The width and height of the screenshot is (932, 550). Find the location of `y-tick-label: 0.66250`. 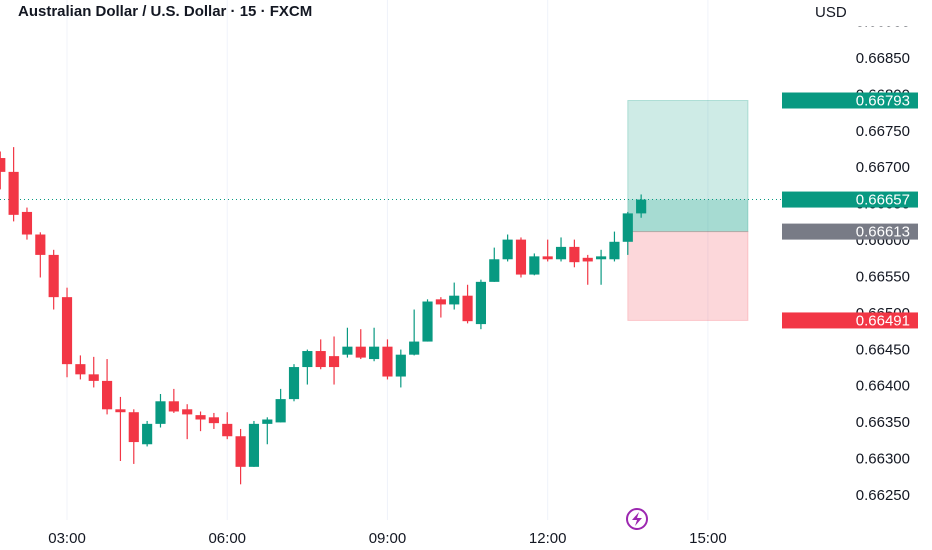

y-tick-label: 0.66250 is located at coordinates (883, 495).